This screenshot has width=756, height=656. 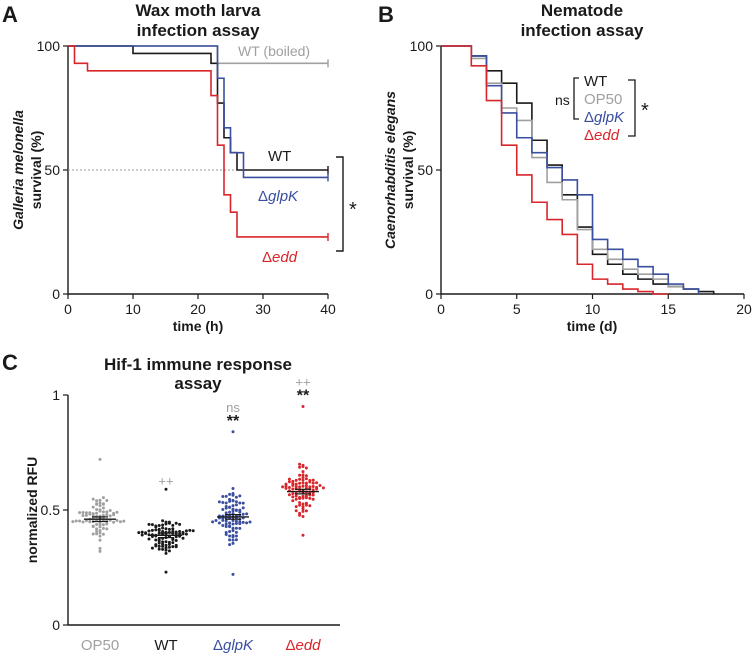 I want to click on chart-a-ylabel: survival (%), so click(x=36, y=170).